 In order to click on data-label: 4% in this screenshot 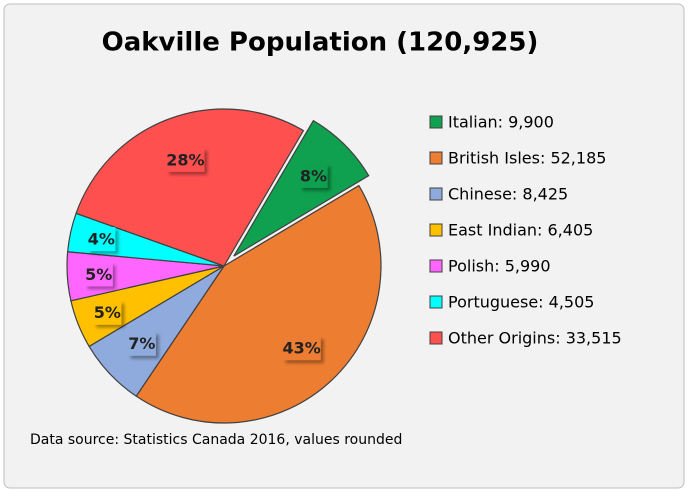, I will do `click(101, 239)`.